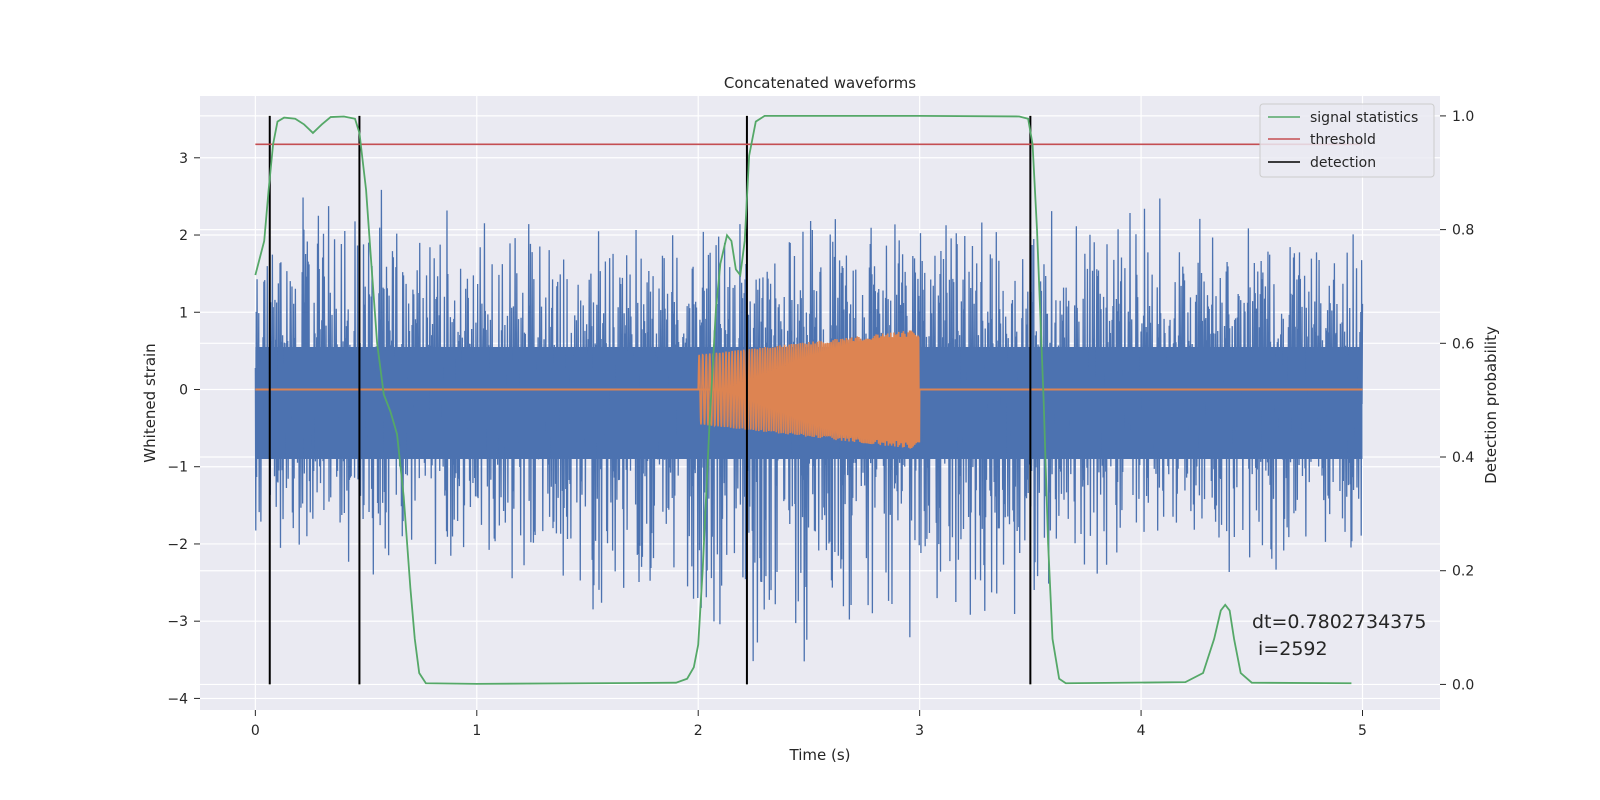 This screenshot has height=800, width=1600. I want to click on x-tick-label: 4, so click(1141, 731).